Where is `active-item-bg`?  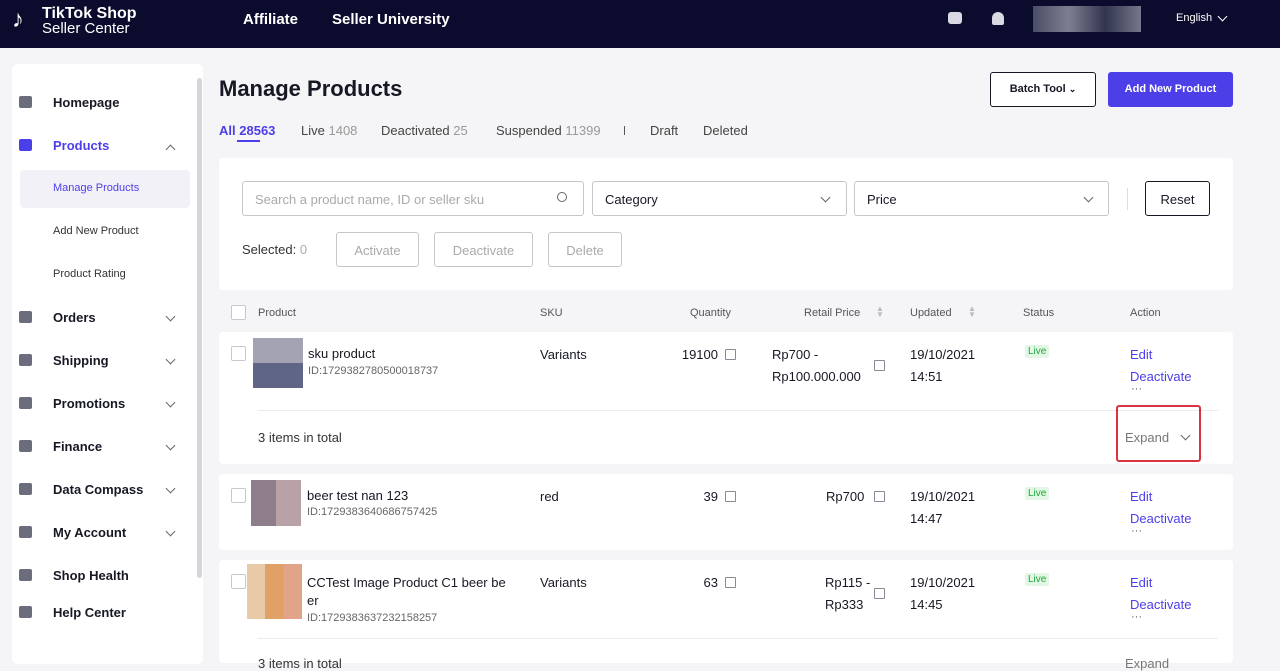 active-item-bg is located at coordinates (105, 189).